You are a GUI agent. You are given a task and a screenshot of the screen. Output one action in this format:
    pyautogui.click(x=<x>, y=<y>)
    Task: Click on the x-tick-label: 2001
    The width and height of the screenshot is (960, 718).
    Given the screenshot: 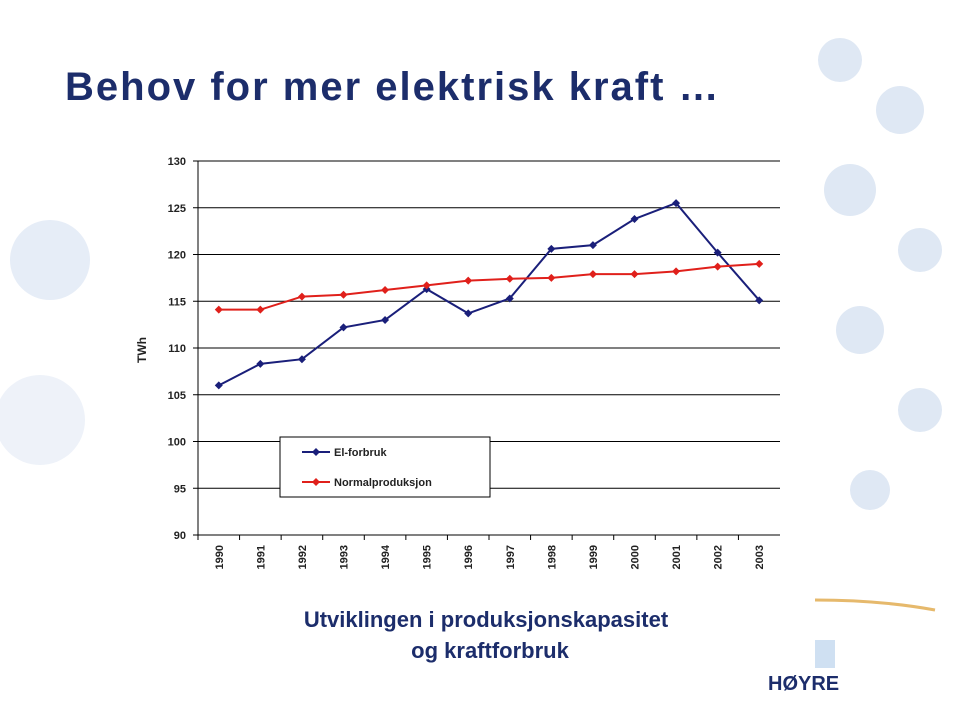 What is the action you would take?
    pyautogui.click(x=677, y=557)
    